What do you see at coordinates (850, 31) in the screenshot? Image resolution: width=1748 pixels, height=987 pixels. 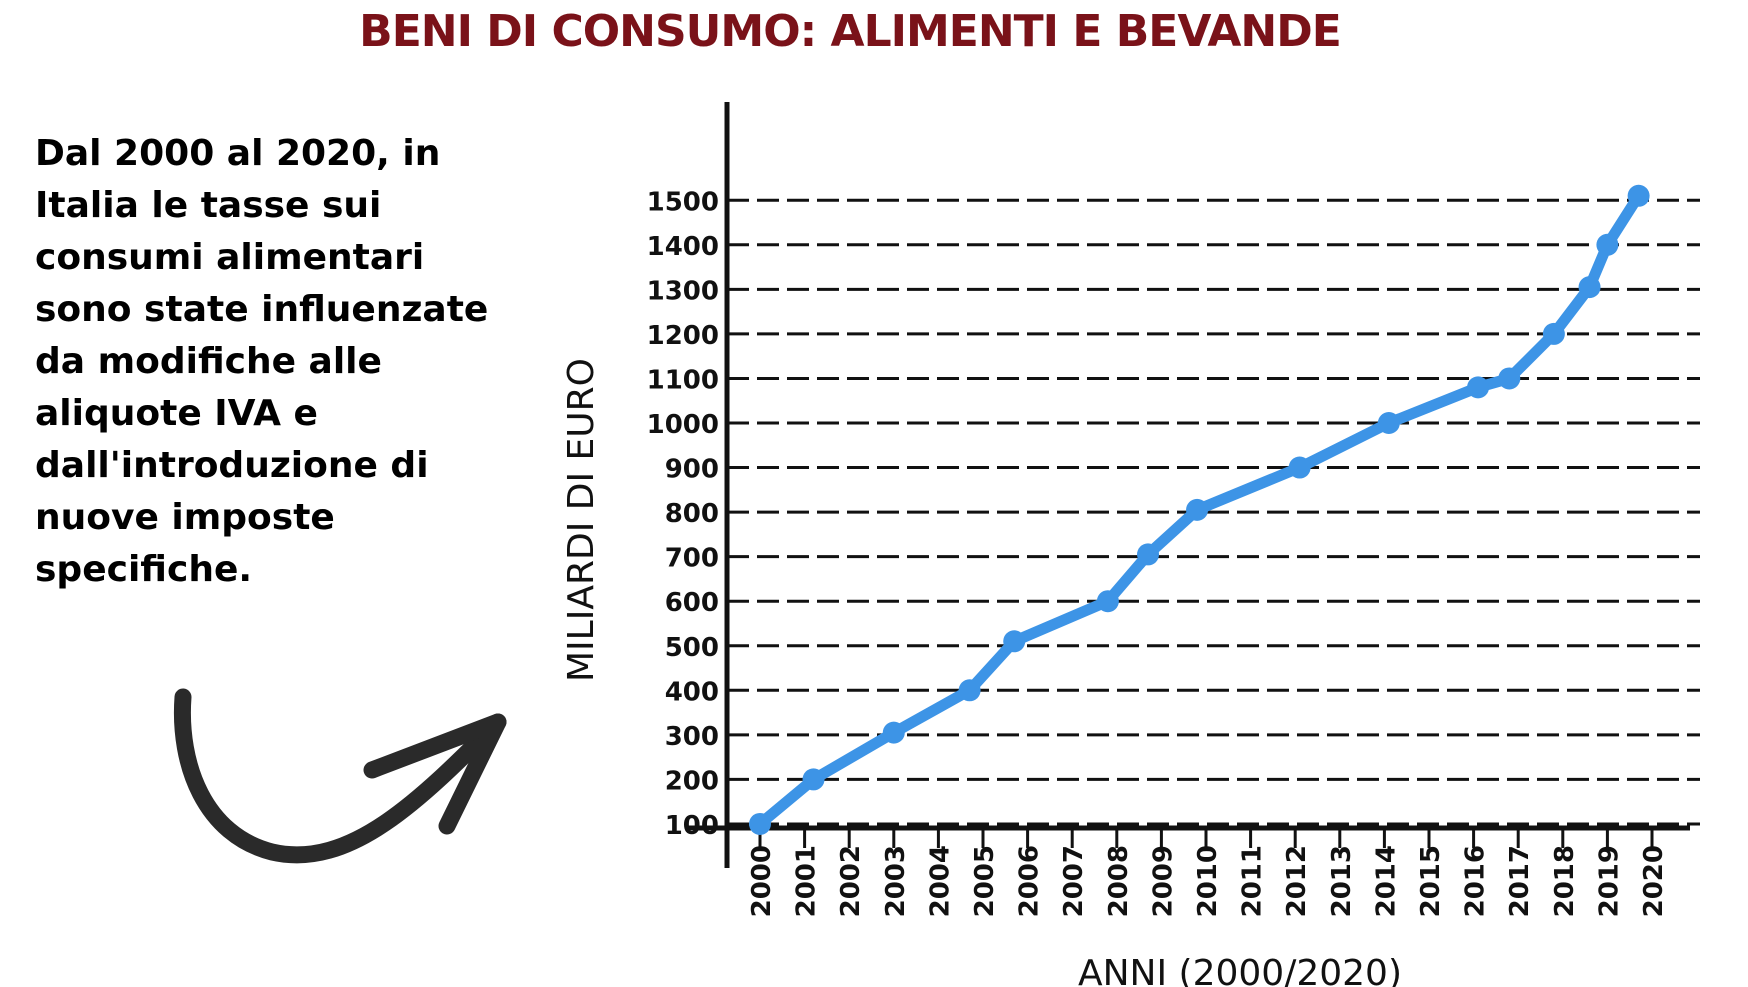 I see `chart-title: BENI DI CONSUMO: ALIMENTI E BEVANDE` at bounding box center [850, 31].